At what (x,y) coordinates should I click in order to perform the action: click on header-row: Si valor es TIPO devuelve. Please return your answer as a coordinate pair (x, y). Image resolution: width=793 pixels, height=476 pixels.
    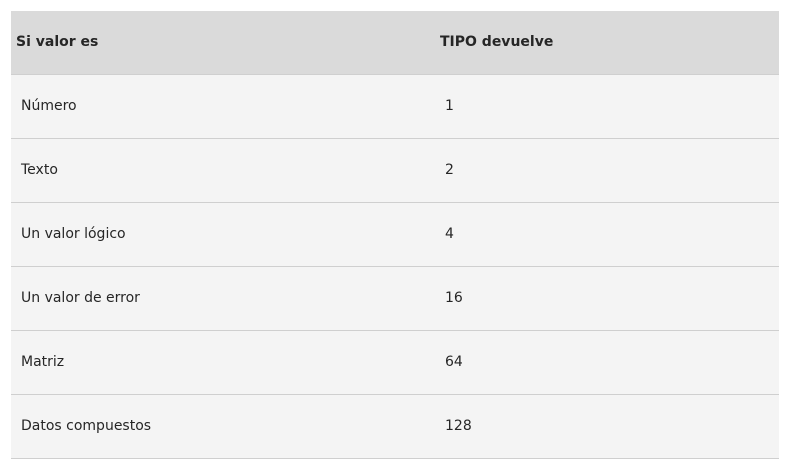
    Looking at the image, I should click on (395, 42).